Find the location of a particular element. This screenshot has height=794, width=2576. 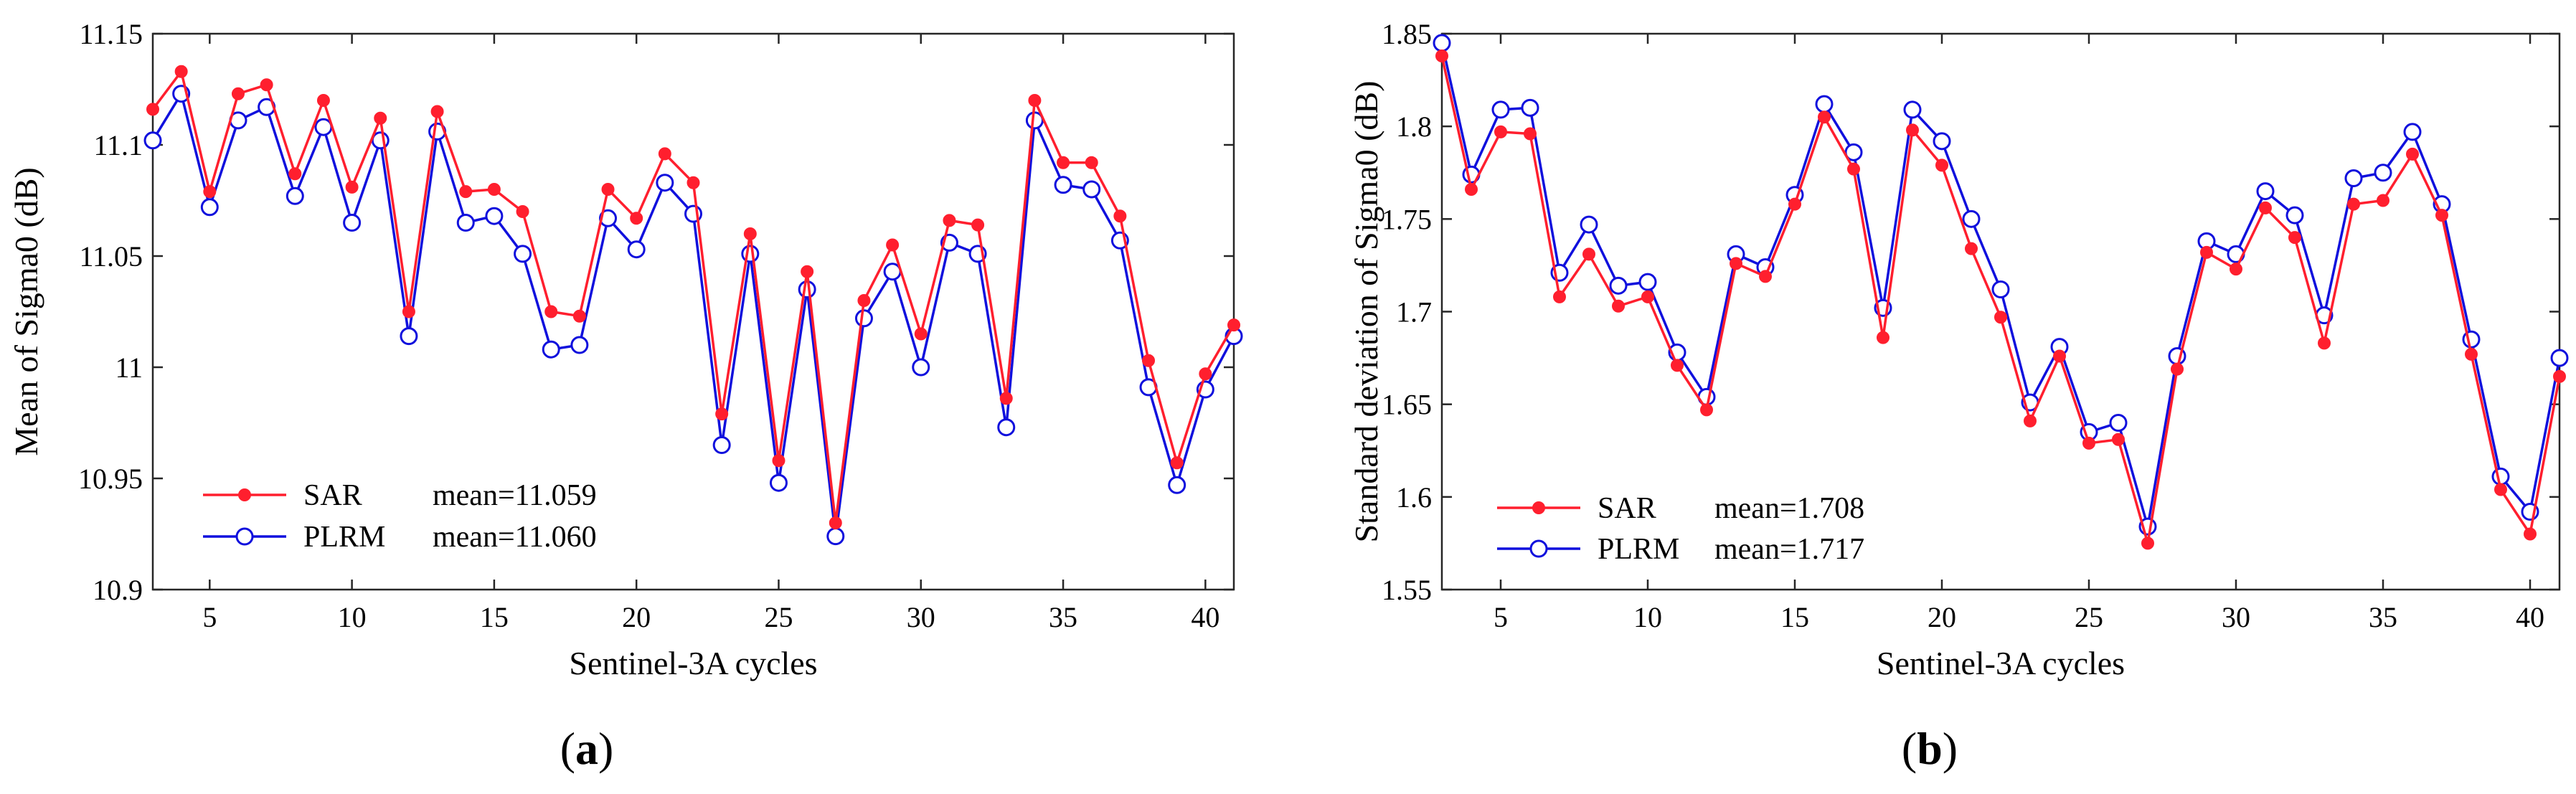

x-tick-label: 5 is located at coordinates (209, 617).